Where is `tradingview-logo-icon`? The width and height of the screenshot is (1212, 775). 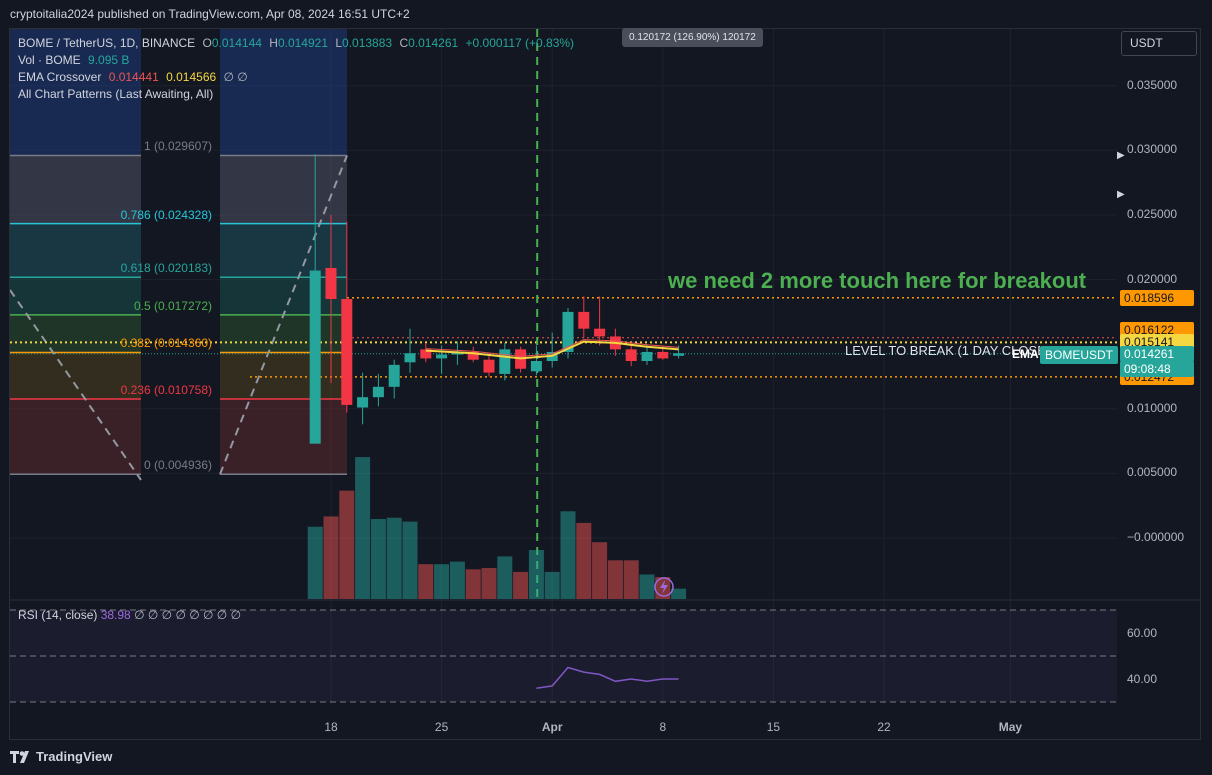
tradingview-logo-icon is located at coordinates (19, 756).